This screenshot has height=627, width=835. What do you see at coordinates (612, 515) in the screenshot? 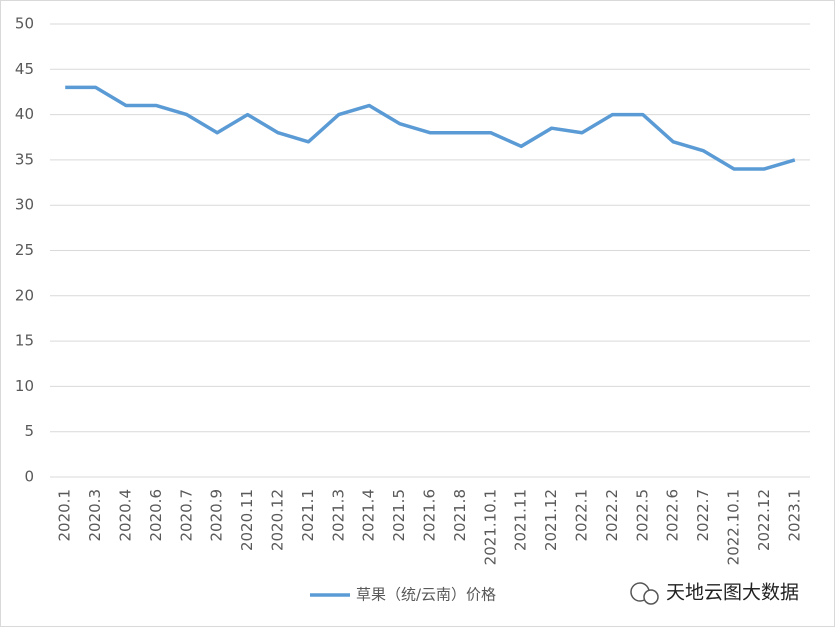
I see `x-tick-label: 2022.2` at bounding box center [612, 515].